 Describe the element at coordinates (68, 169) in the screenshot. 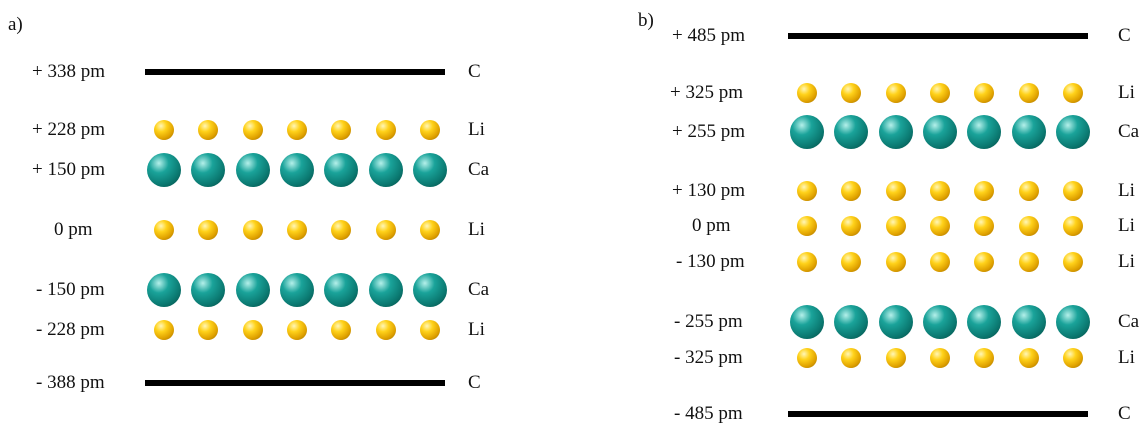

I see `position-label: + 150 pm` at that location.